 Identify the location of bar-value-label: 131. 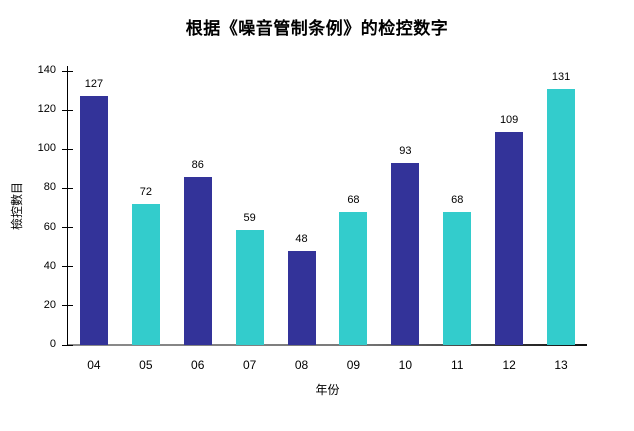
(561, 76).